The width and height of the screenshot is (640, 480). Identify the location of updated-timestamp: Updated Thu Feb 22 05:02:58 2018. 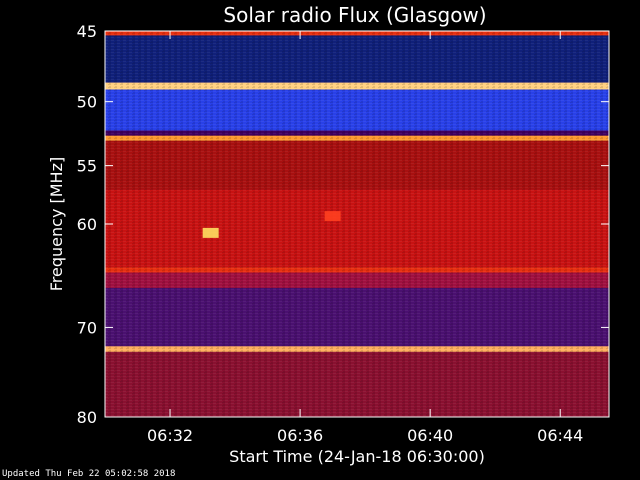
(89, 474).